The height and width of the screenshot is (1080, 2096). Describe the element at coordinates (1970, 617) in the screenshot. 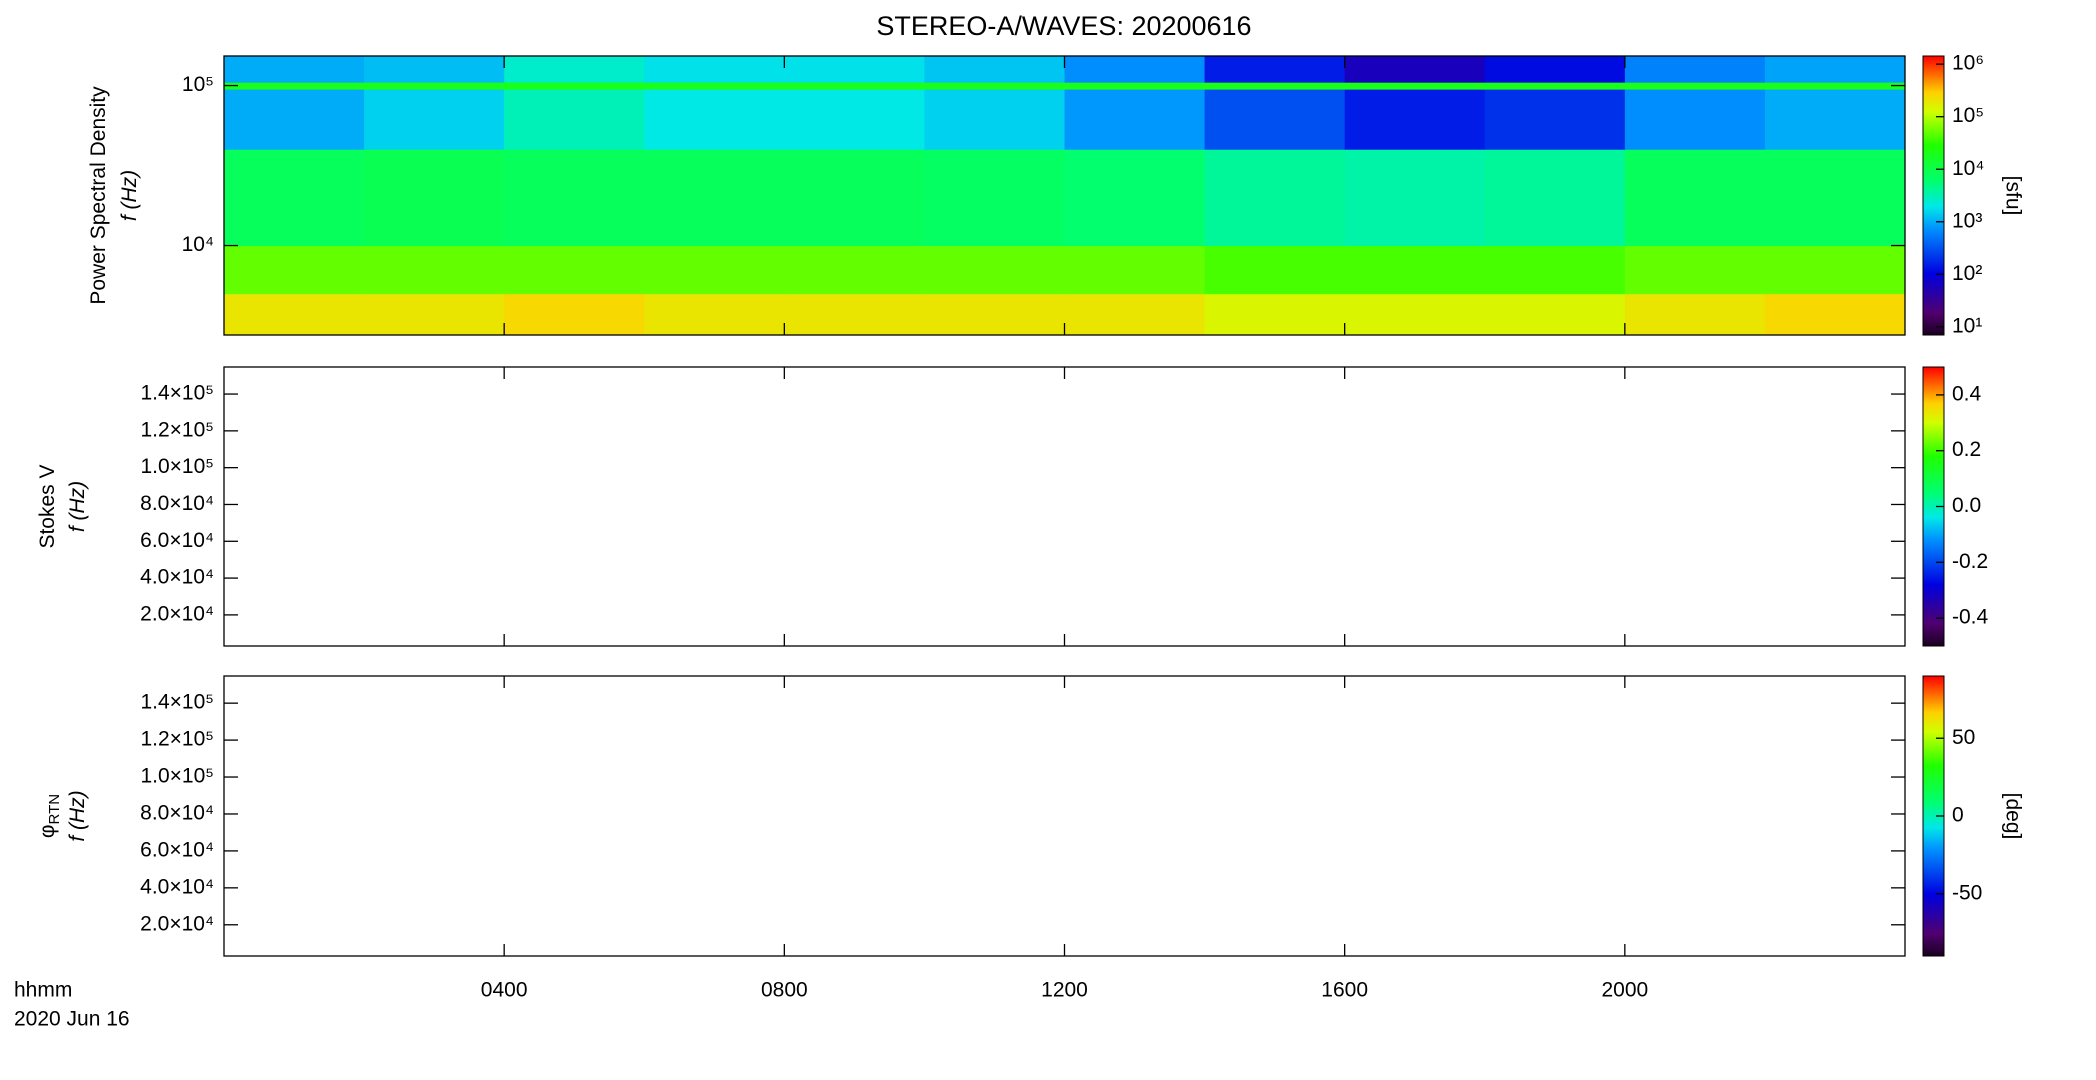

I see `colorbar-tick-label: -0.4` at that location.